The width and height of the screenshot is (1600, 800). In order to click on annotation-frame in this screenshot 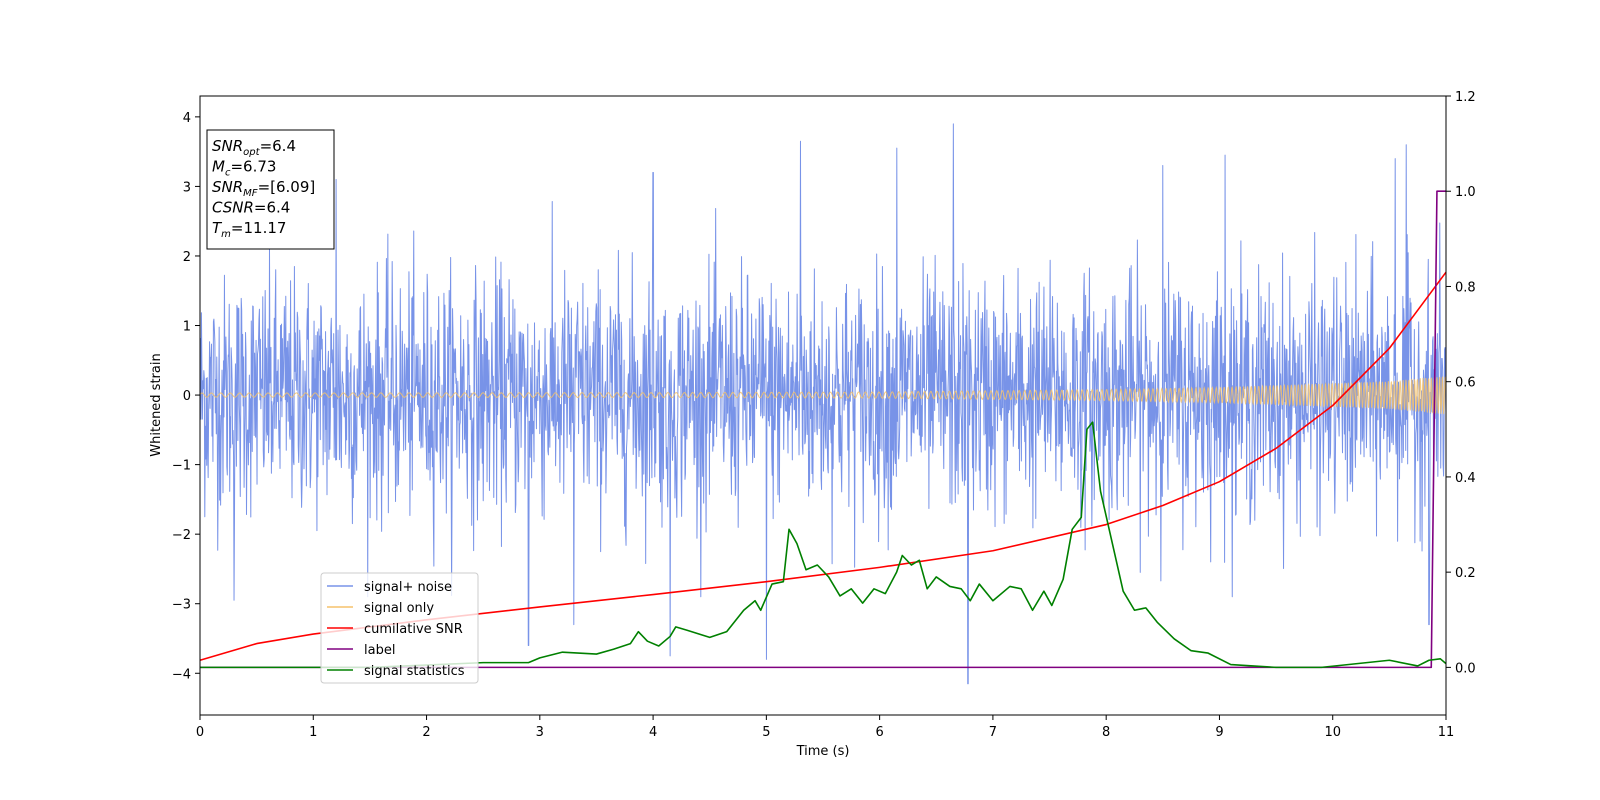, I will do `click(270, 189)`.